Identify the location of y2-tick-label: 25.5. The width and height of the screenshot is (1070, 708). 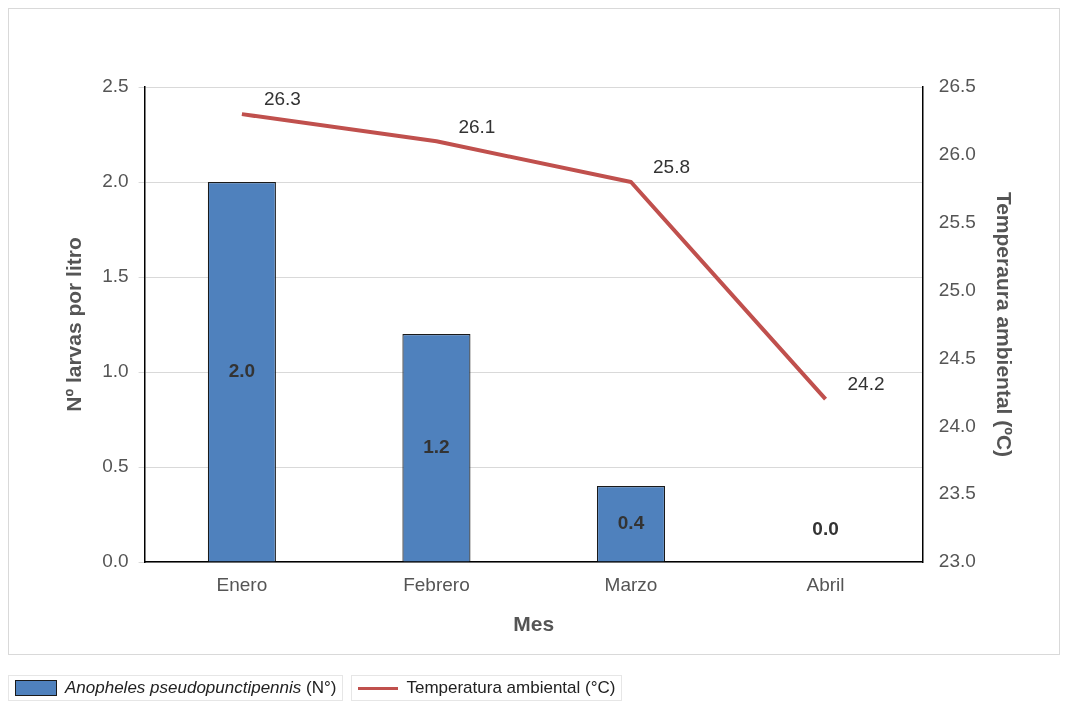
(957, 221).